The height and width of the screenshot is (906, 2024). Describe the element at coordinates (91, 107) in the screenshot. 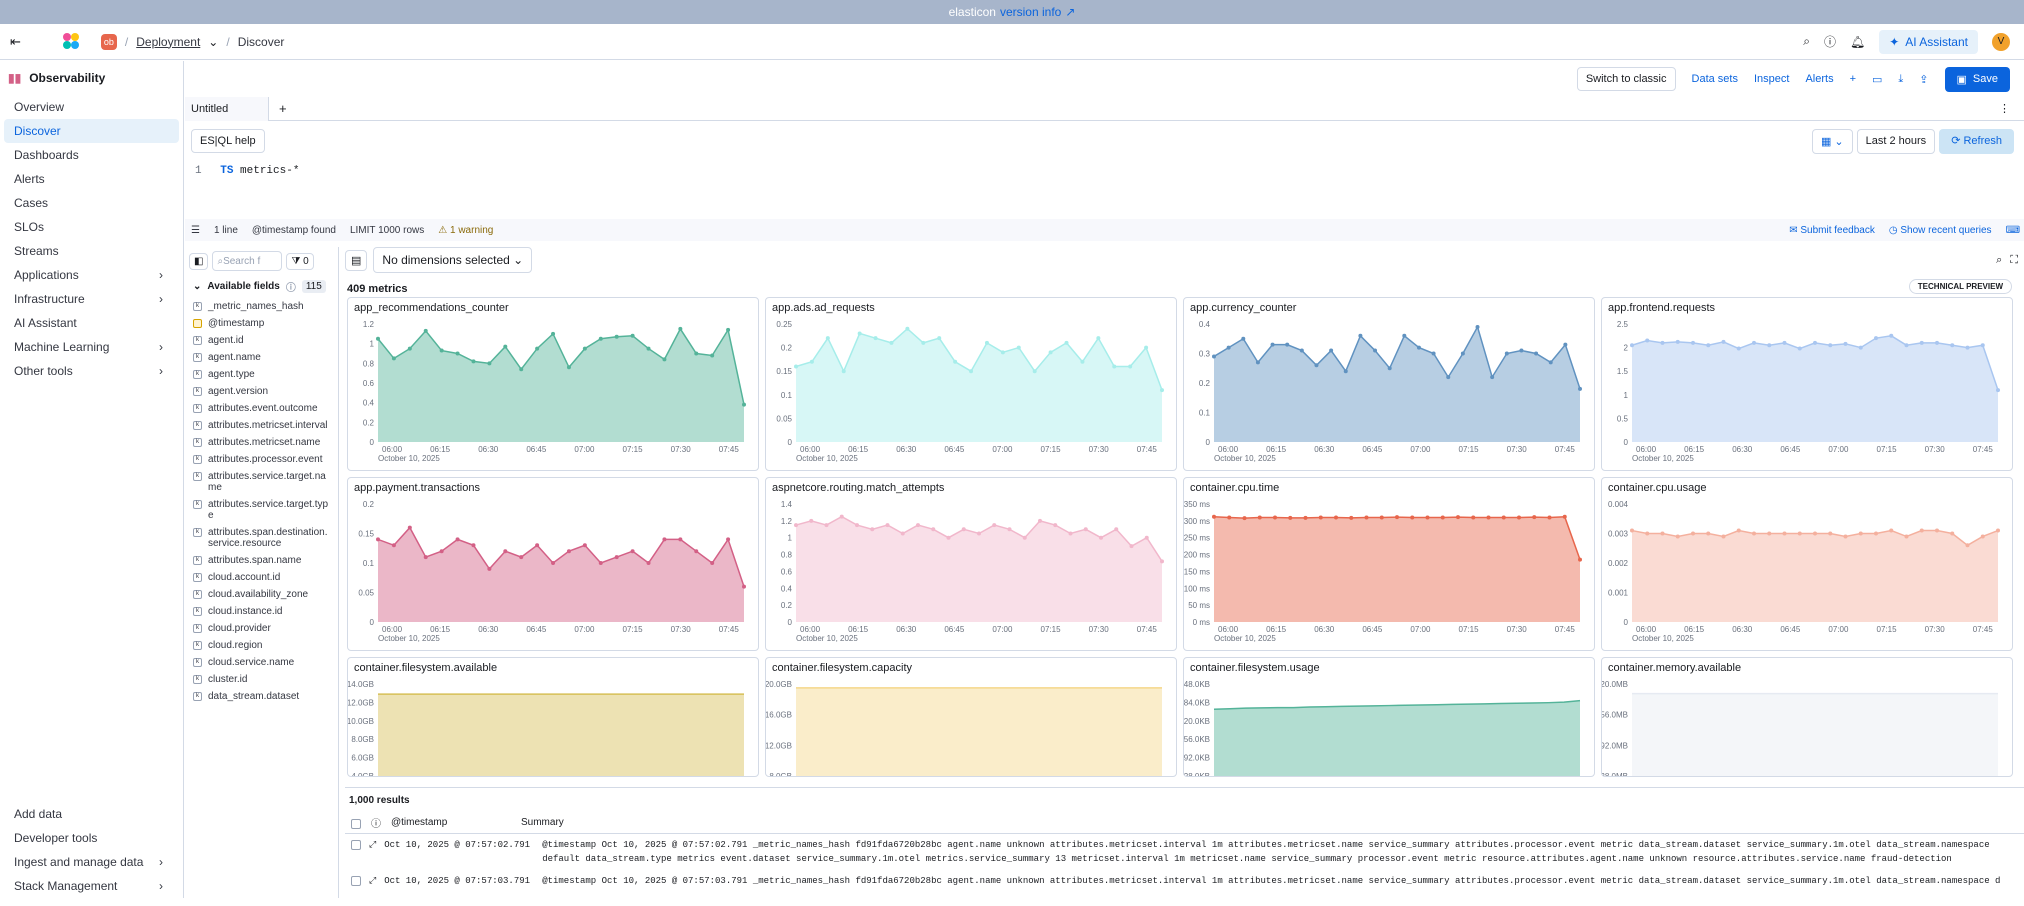

I see `sidebar-item-overview: Overview` at that location.